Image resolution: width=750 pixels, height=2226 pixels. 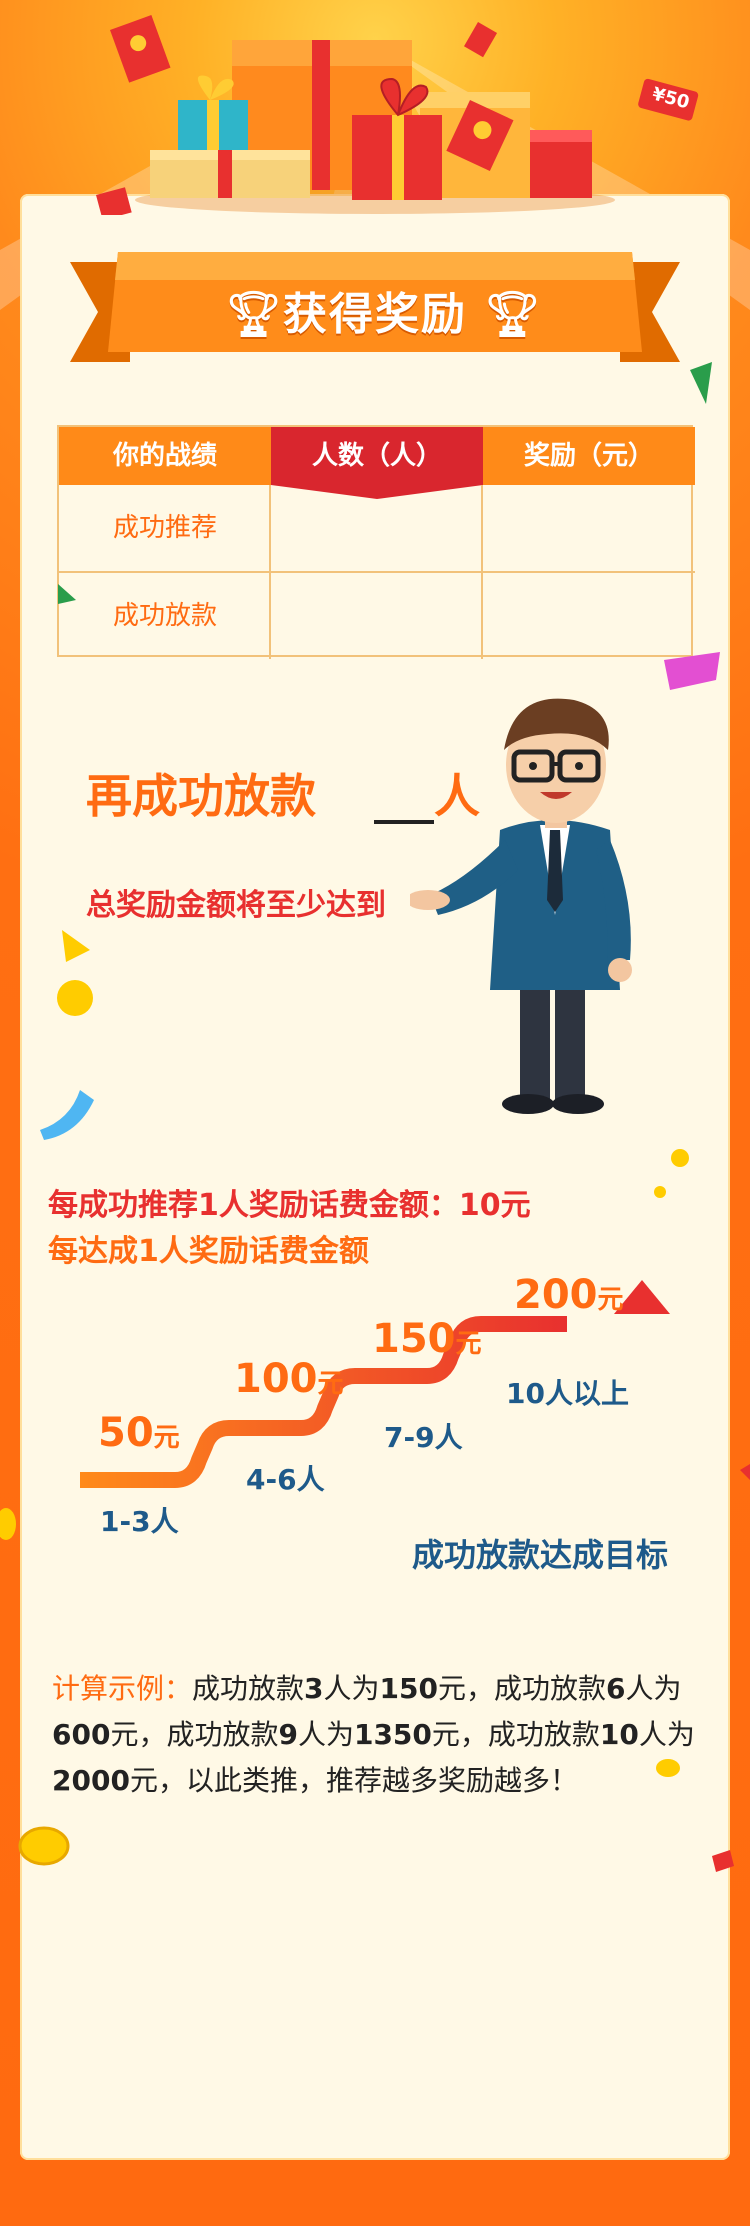 I want to click on row-label-loan: 成功放款, so click(x=164, y=616).